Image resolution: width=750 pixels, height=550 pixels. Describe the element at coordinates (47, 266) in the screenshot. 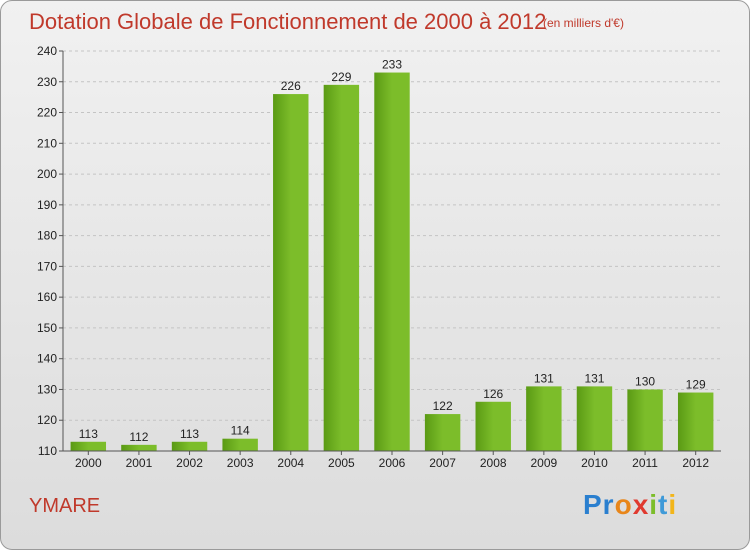

I see `y-tick-label: 170` at that location.